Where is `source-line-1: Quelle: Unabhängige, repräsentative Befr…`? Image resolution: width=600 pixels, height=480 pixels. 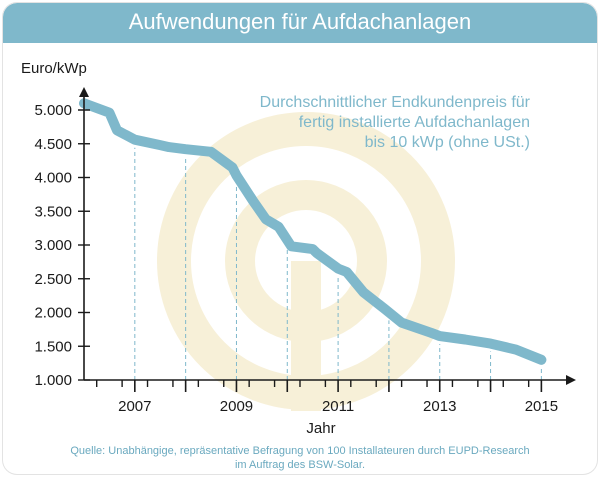
source-line-1: Quelle: Unabhängige, repräsentative Befr… is located at coordinates (300, 451).